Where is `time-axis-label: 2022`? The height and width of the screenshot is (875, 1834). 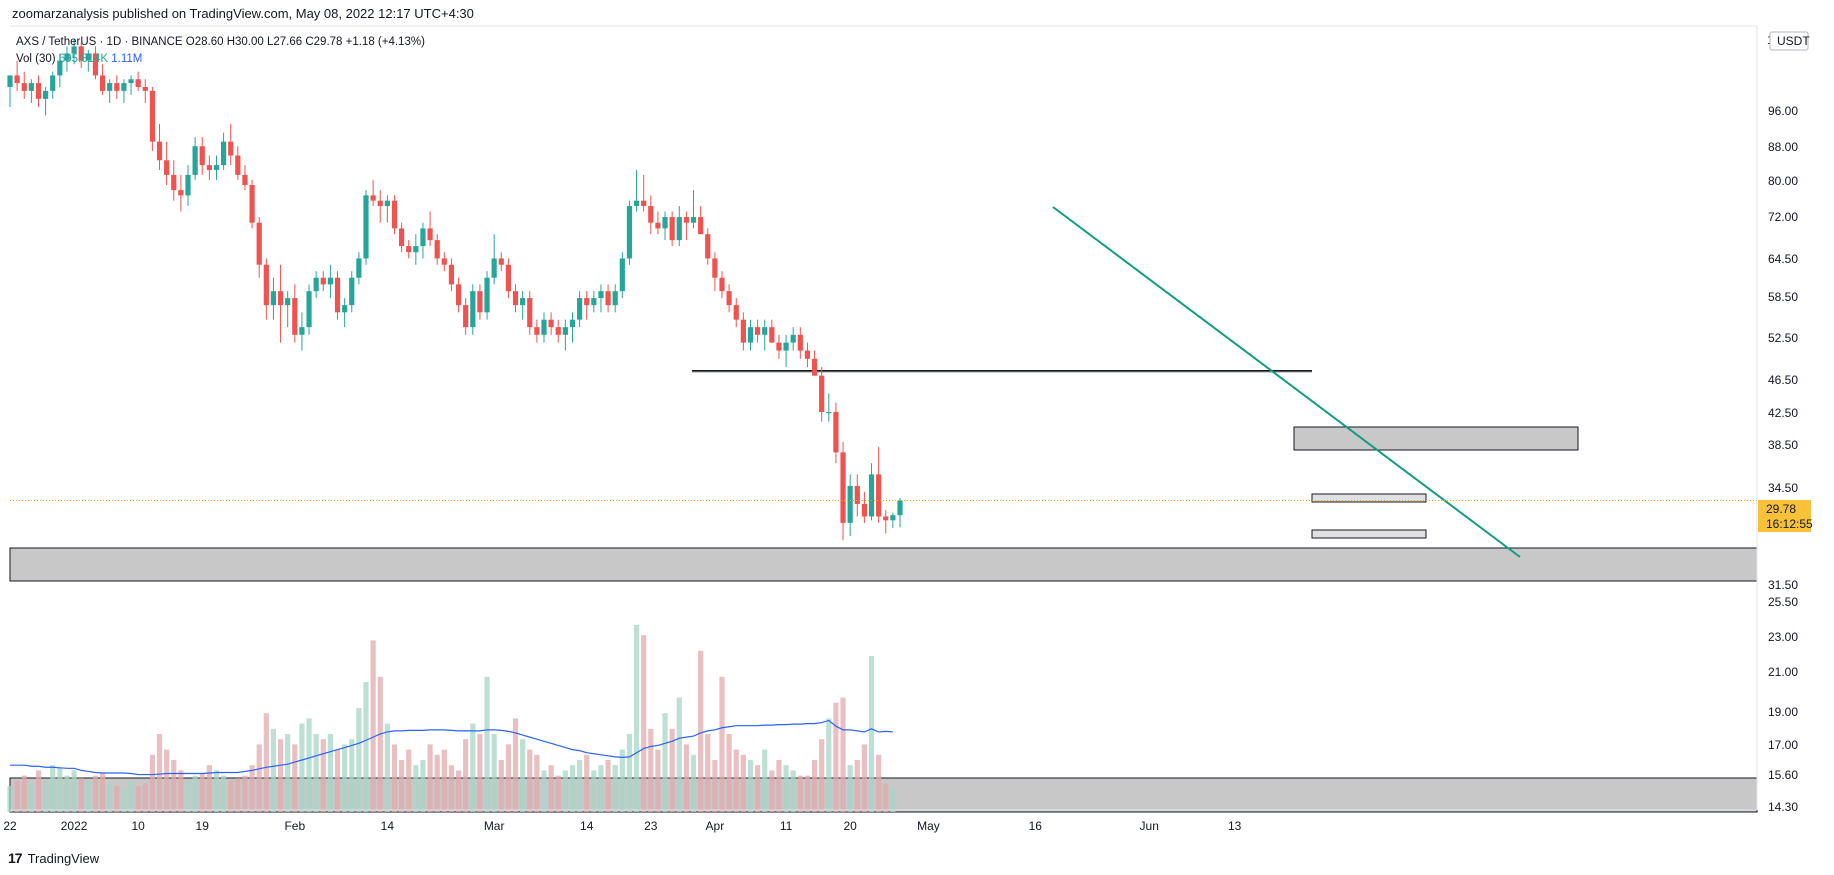 time-axis-label: 2022 is located at coordinates (74, 826).